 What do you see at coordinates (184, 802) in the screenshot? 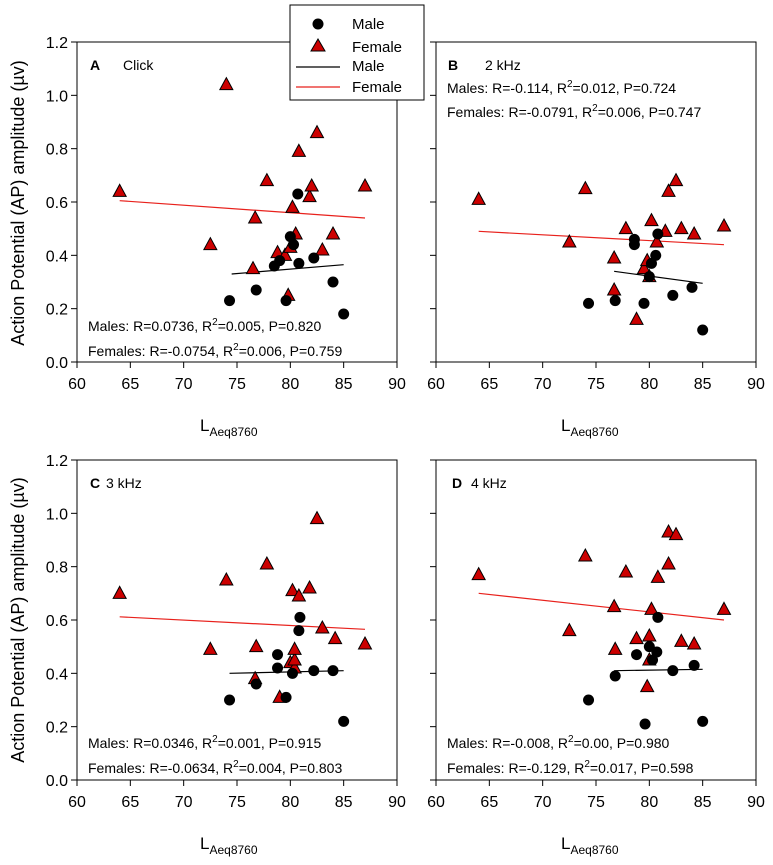
I see `panel-c-x-tick-label: 70` at bounding box center [184, 802].